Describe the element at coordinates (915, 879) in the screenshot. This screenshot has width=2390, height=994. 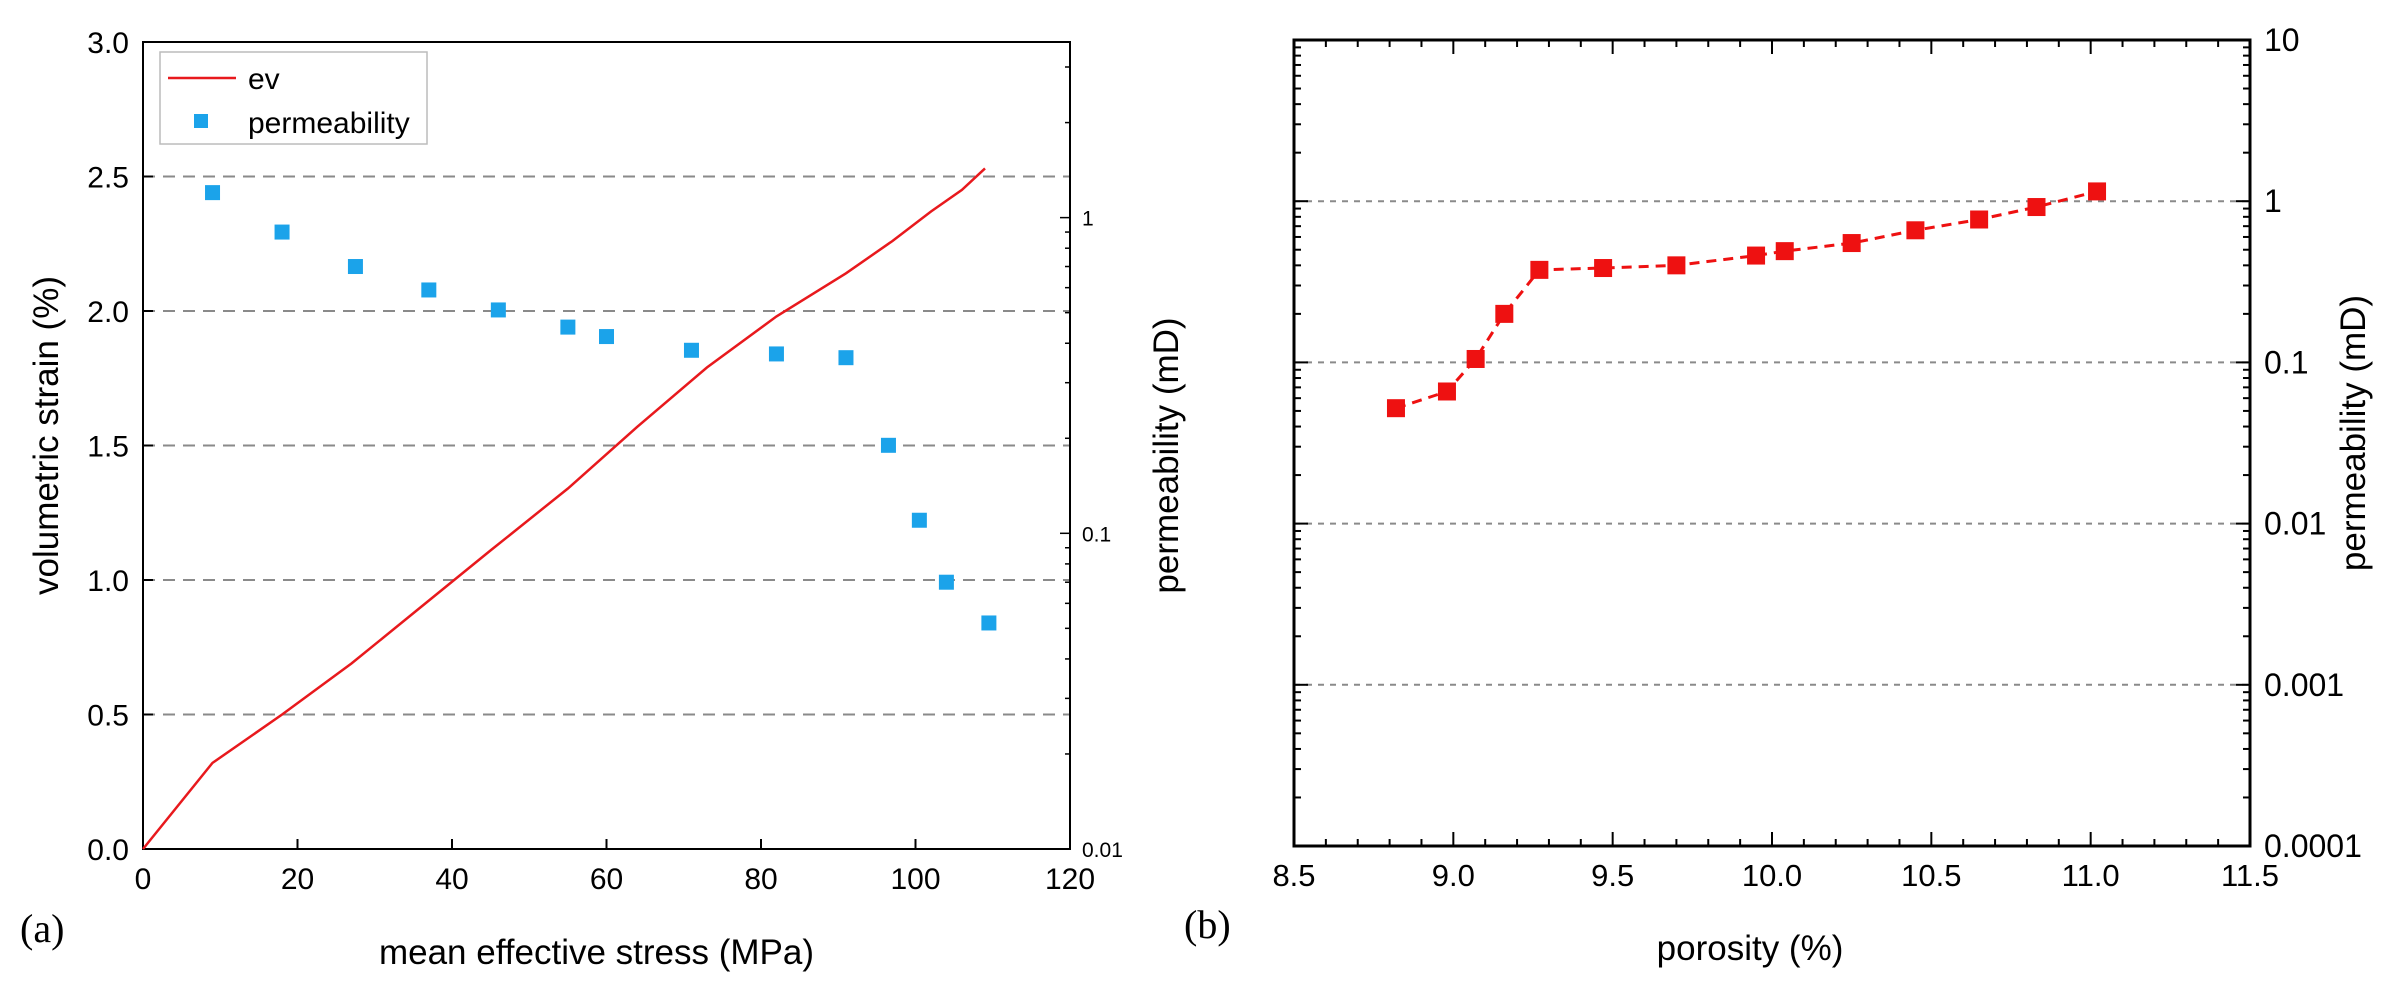
I see `x-tick-label-a: 100` at that location.